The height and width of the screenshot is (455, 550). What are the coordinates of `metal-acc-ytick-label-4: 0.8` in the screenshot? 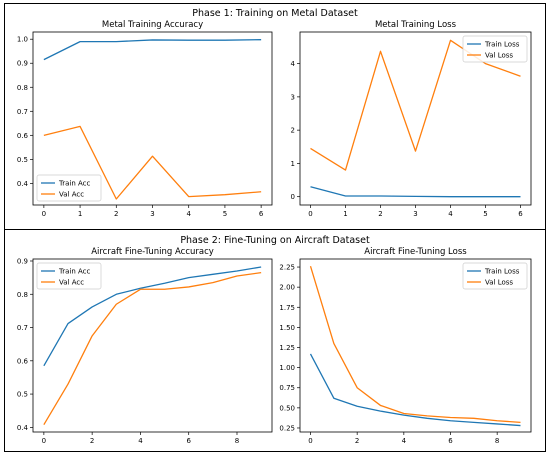 It's located at (22, 88).